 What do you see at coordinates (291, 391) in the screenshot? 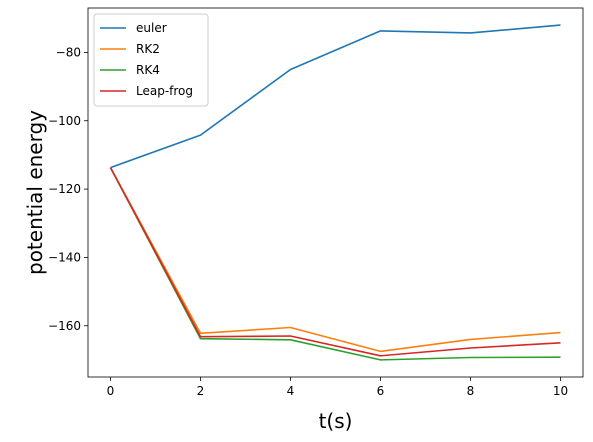
I see `x-tick-label: 4` at bounding box center [291, 391].